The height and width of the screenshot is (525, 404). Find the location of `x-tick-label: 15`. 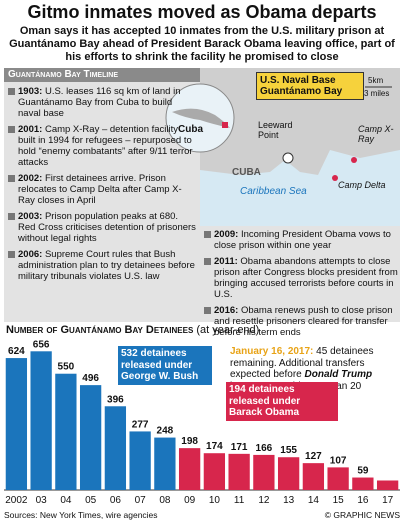

x-tick-label: 15 is located at coordinates (339, 500).